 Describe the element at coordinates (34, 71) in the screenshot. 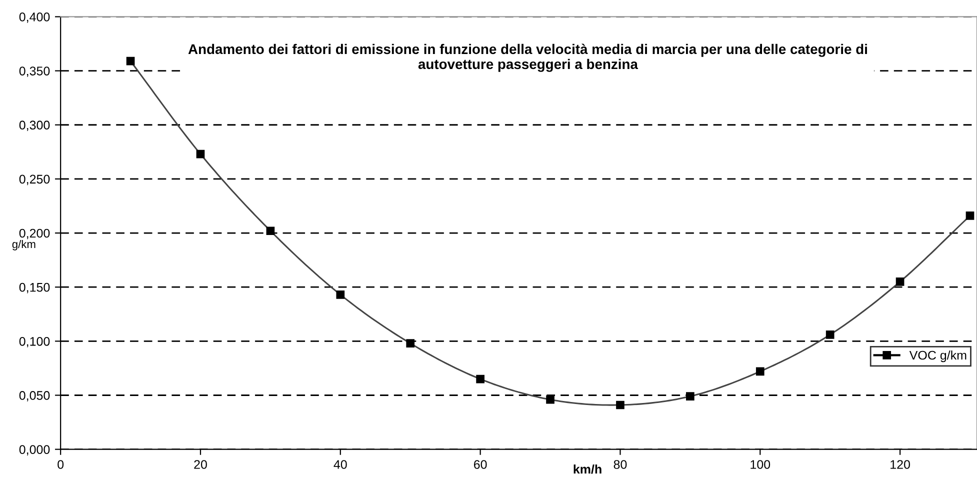

I see `y-tick-label: 0,350` at that location.